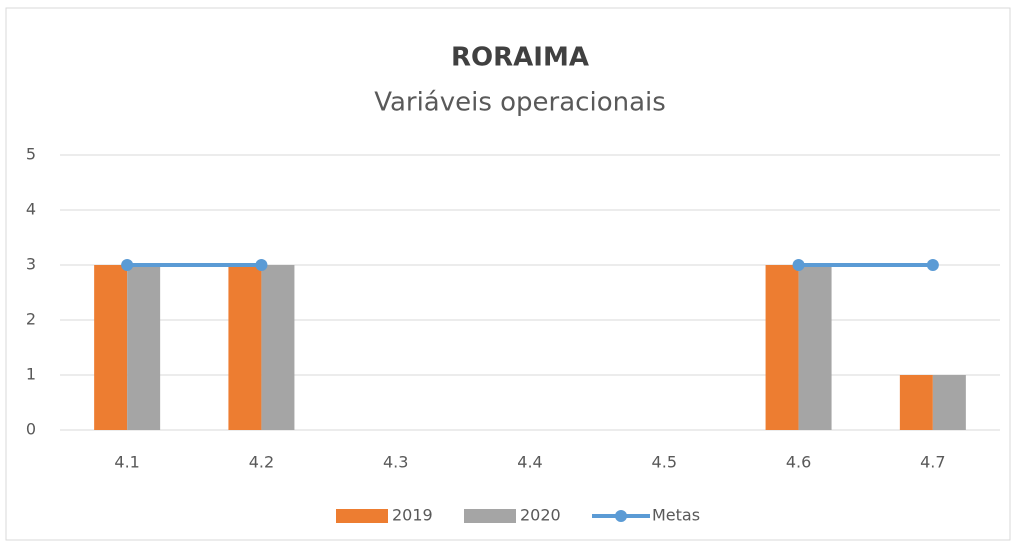 The width and height of the screenshot is (1017, 545). What do you see at coordinates (261, 462) in the screenshot?
I see `x-tick-label: 4.2` at bounding box center [261, 462].